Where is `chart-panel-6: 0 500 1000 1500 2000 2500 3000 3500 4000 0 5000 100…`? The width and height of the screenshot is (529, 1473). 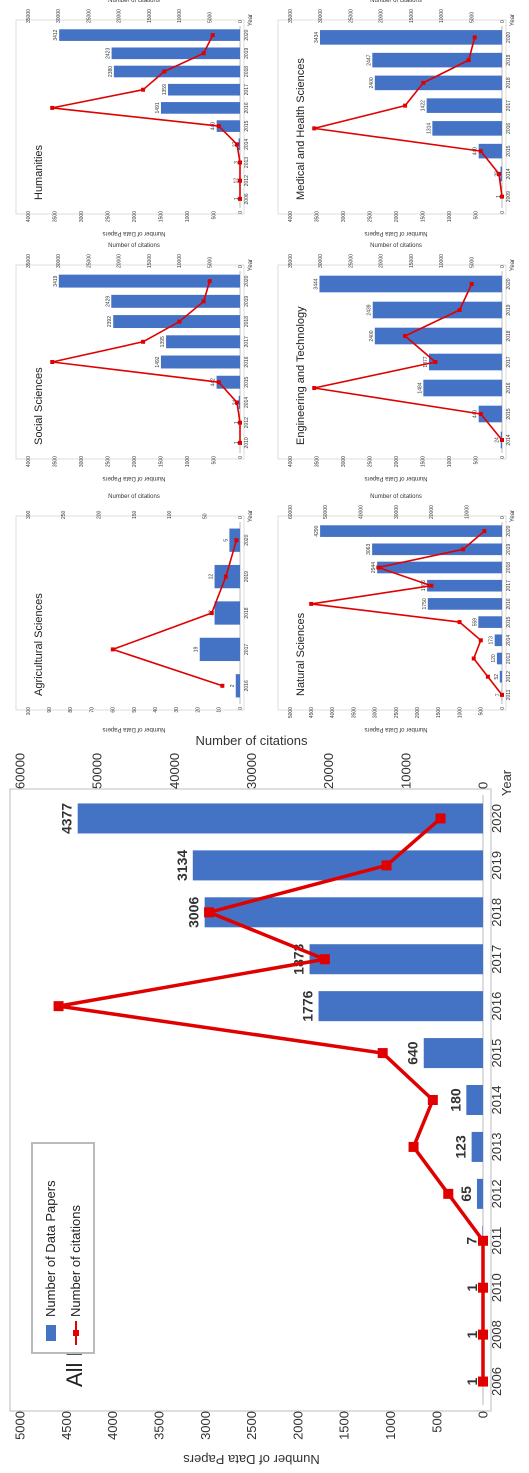 chart-panel-6: 0 500 1000 1500 2000 2500 3000 3500 4000 0 5000 100… is located at coordinates (134, 118).